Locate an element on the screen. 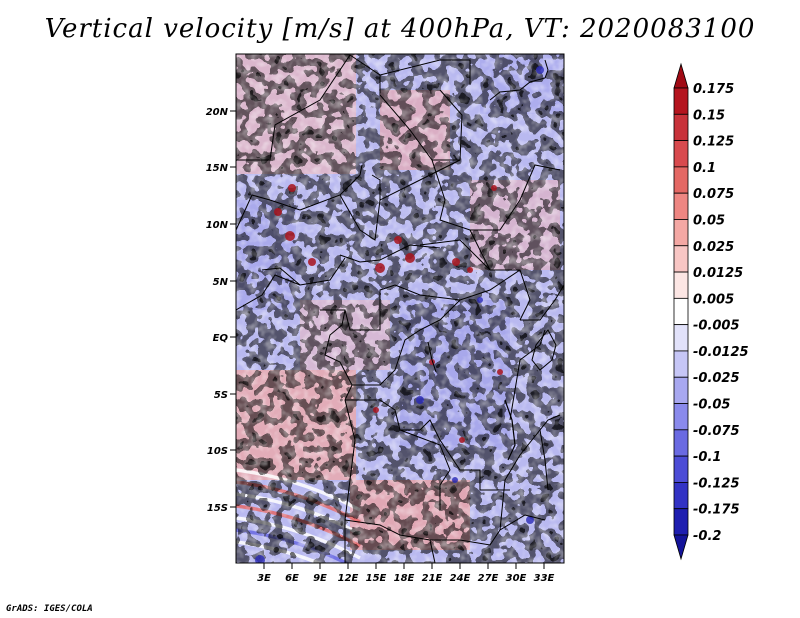 The height and width of the screenshot is (618, 800). lon-tick-label: 18E is located at coordinates (404, 578).